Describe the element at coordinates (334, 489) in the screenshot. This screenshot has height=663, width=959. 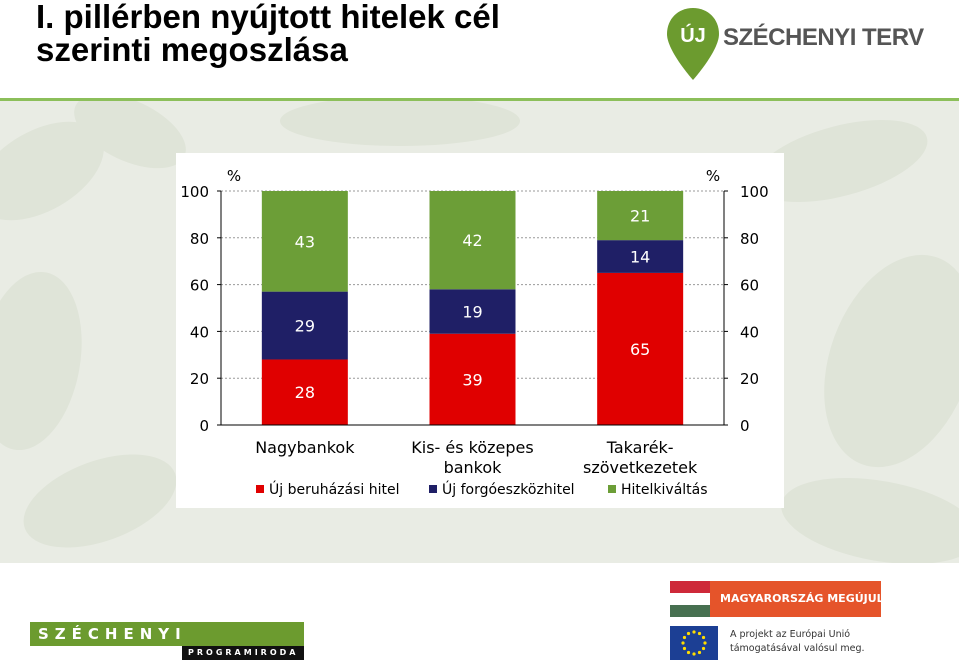
I see `legend-label: Új beruházási hitel` at that location.